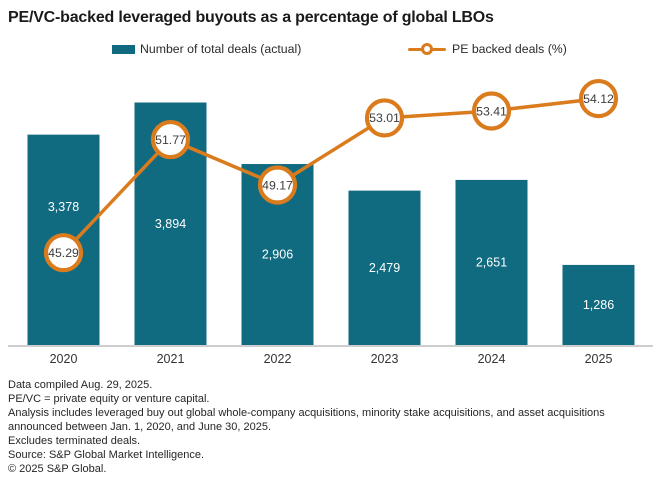 The width and height of the screenshot is (660, 495). What do you see at coordinates (63, 207) in the screenshot?
I see `bar-value-label: 3,378` at bounding box center [63, 207].